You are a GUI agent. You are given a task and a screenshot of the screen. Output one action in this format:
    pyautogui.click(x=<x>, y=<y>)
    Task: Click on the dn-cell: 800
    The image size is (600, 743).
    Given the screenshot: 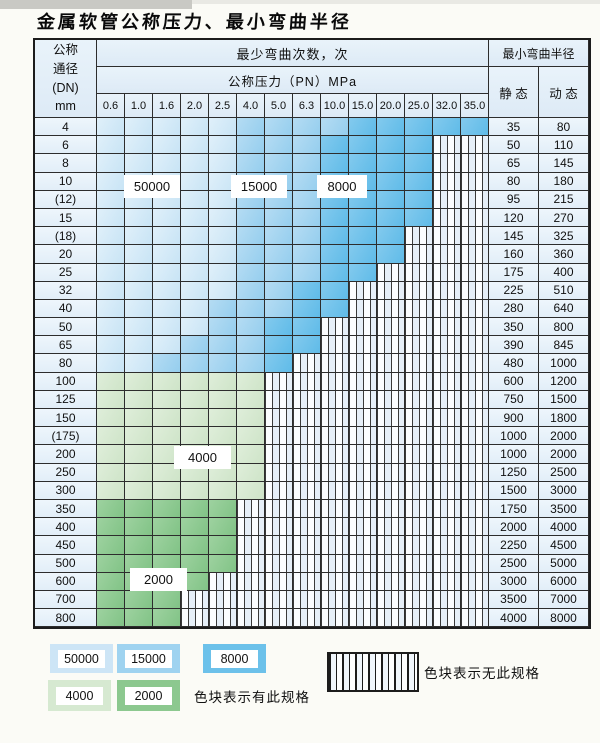 What is the action you would take?
    pyautogui.click(x=66, y=618)
    